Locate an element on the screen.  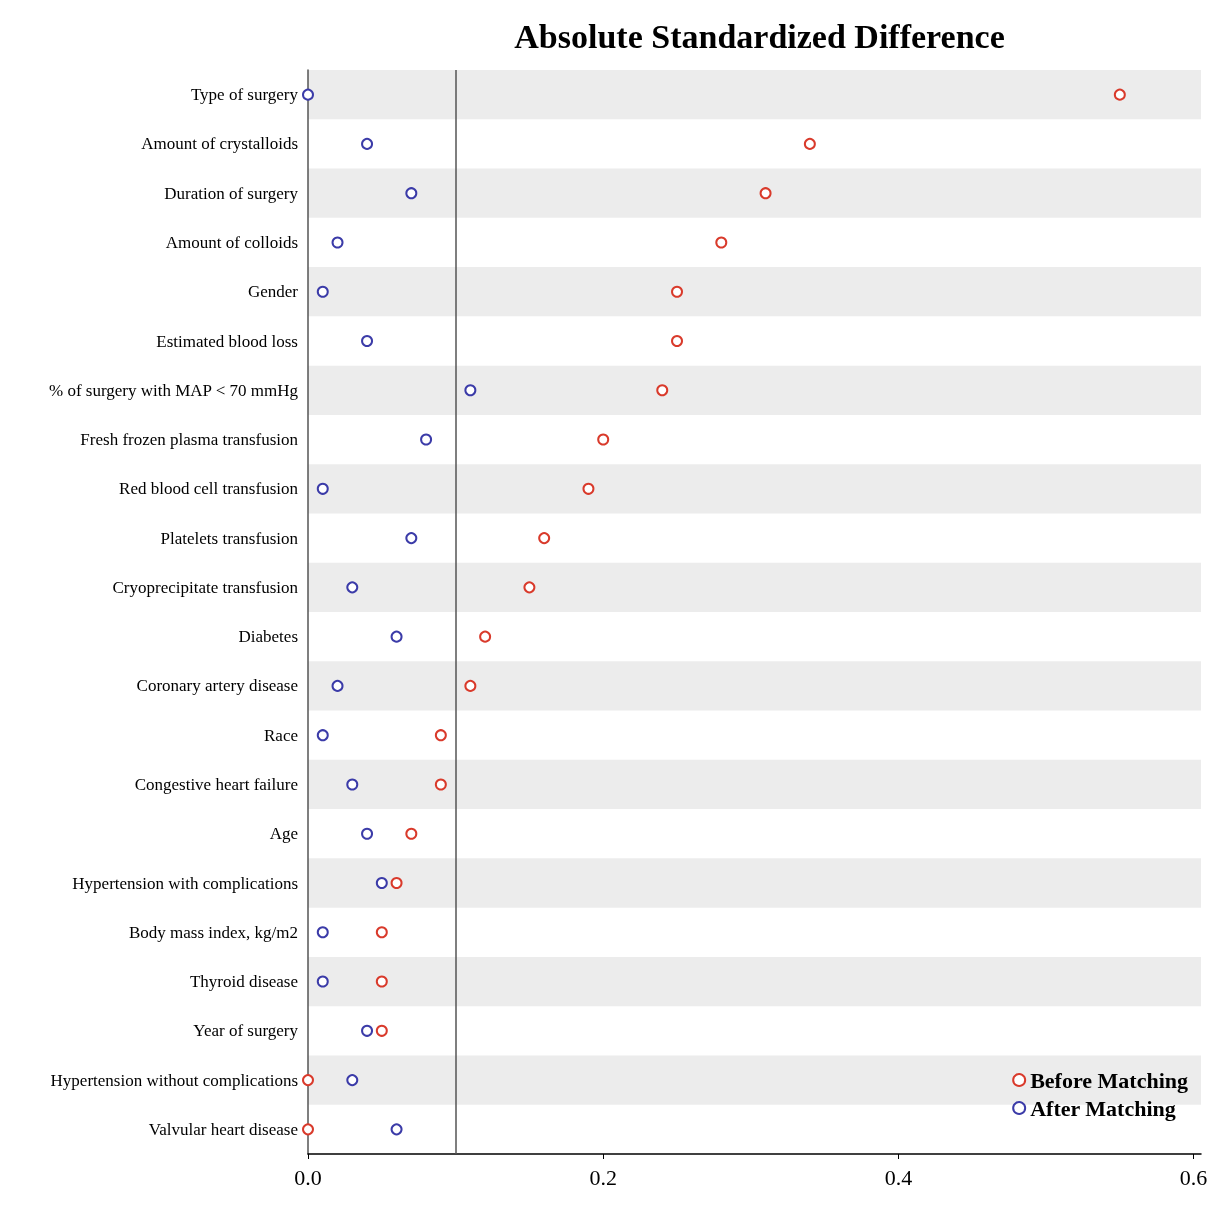
x-tick-label: 0.4 is located at coordinates (898, 1177).